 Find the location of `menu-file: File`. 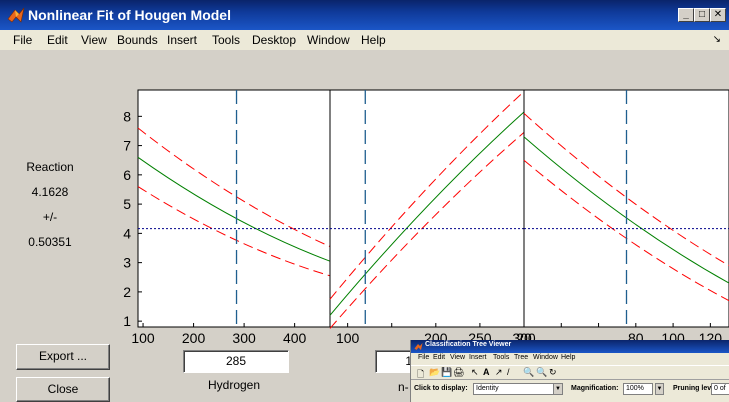

menu-file: File is located at coordinates (23, 40).